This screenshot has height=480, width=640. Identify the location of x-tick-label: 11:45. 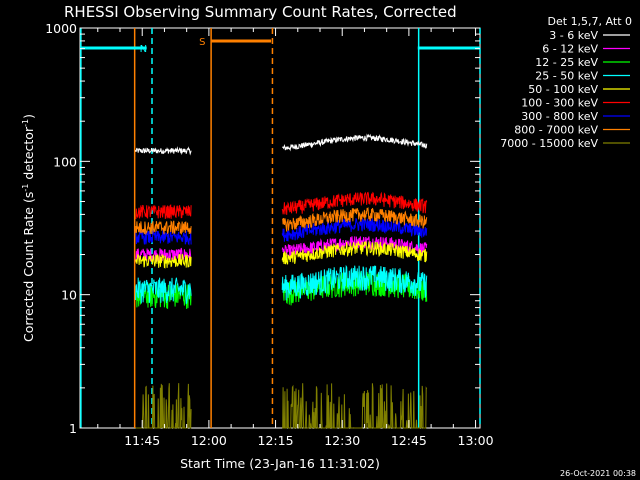
(142, 440).